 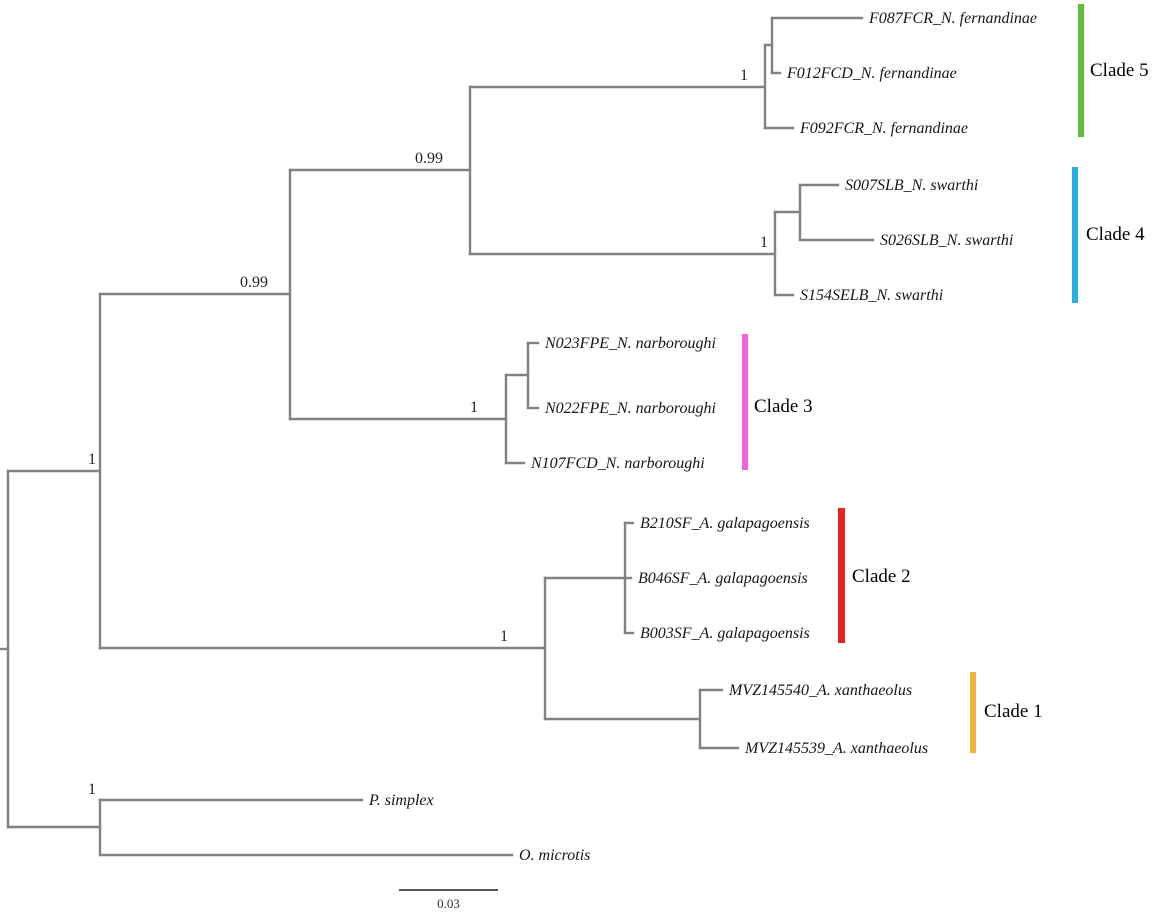 I want to click on scale-bar-label: 0.03, so click(x=448, y=903).